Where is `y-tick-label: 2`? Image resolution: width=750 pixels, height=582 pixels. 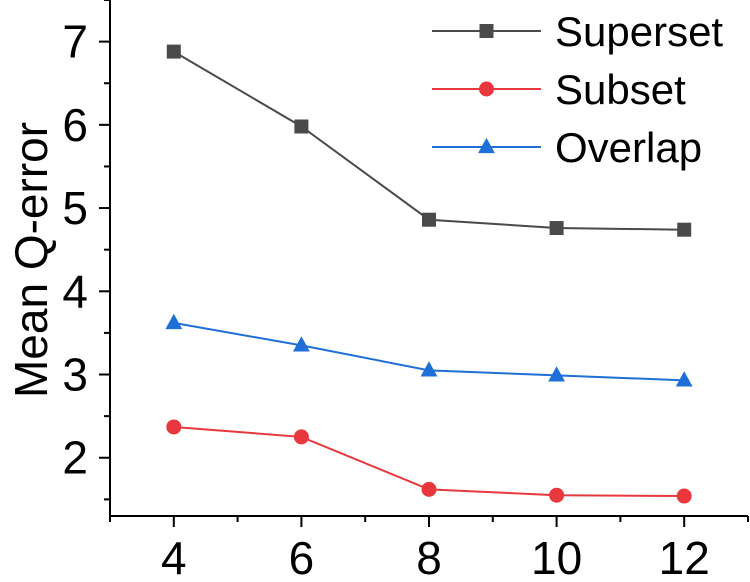 y-tick-label: 2 is located at coordinates (75, 458).